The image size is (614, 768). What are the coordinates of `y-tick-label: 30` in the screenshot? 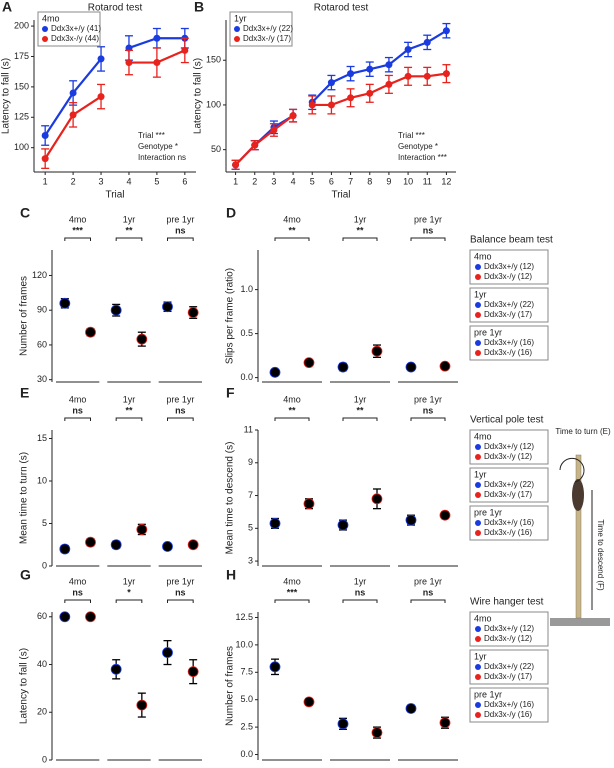 It's located at (42, 379).